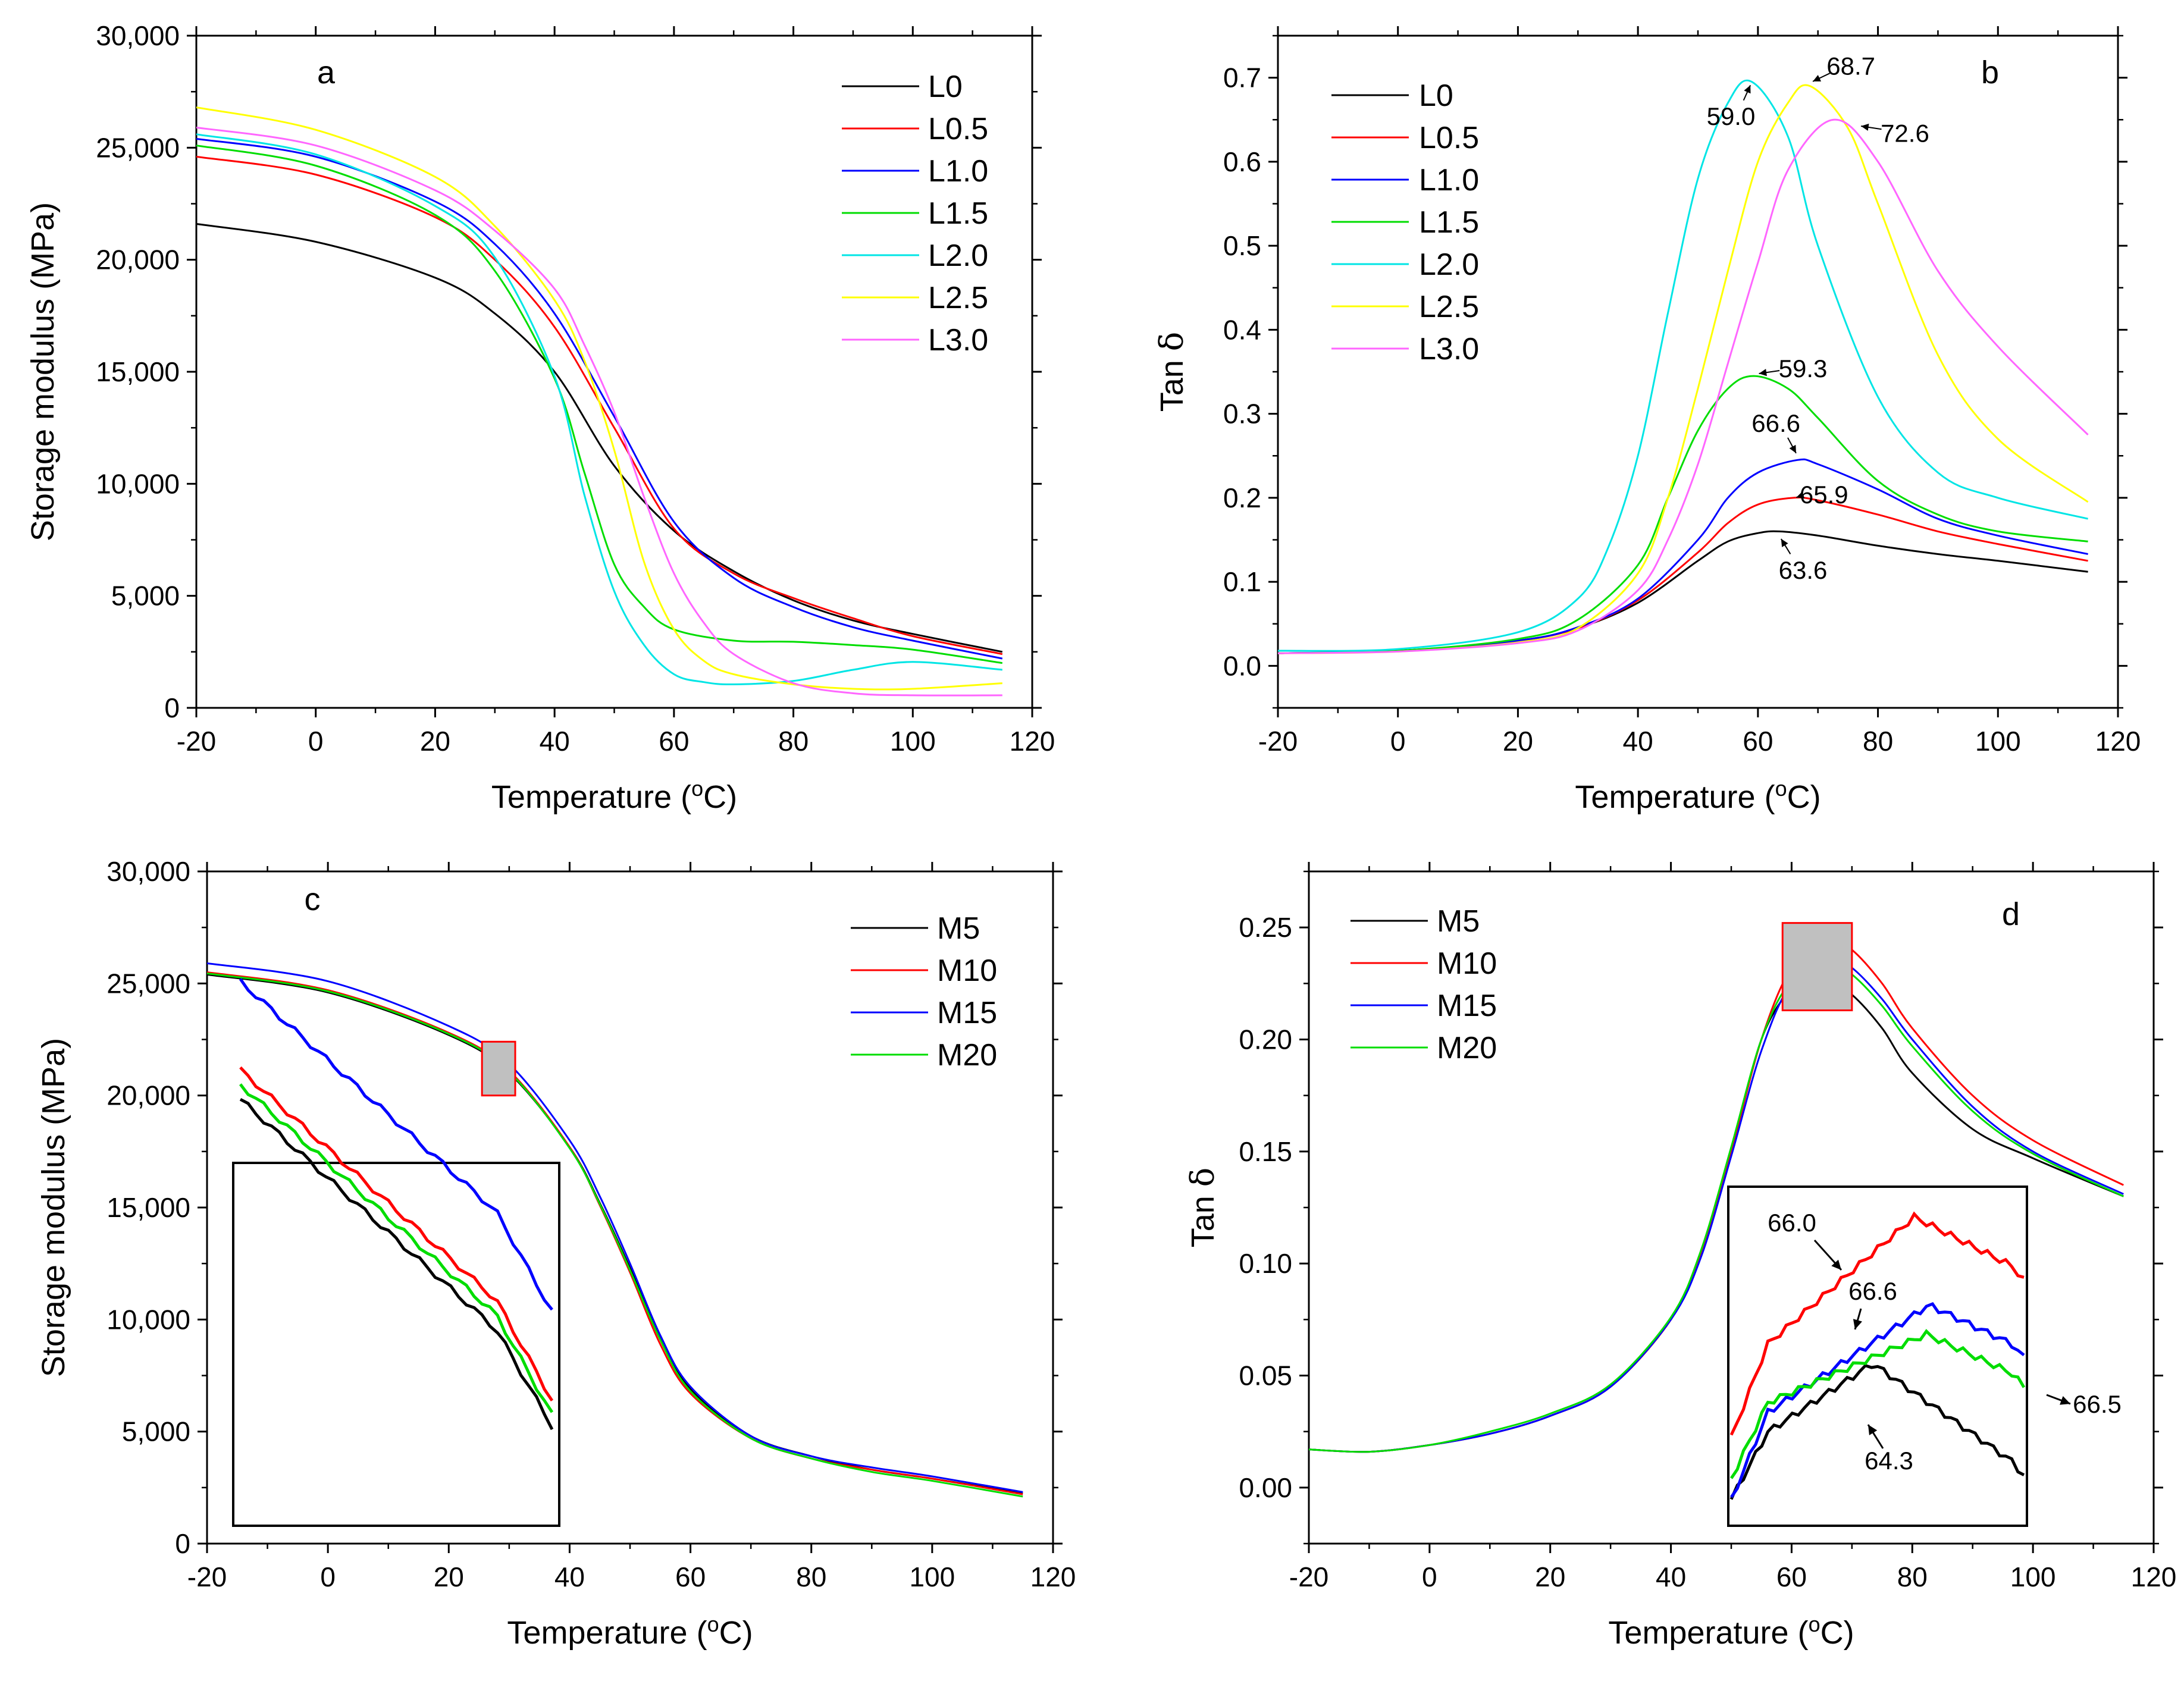 The image size is (2184, 1681). I want to click on series-line-m10, so click(615, 1233).